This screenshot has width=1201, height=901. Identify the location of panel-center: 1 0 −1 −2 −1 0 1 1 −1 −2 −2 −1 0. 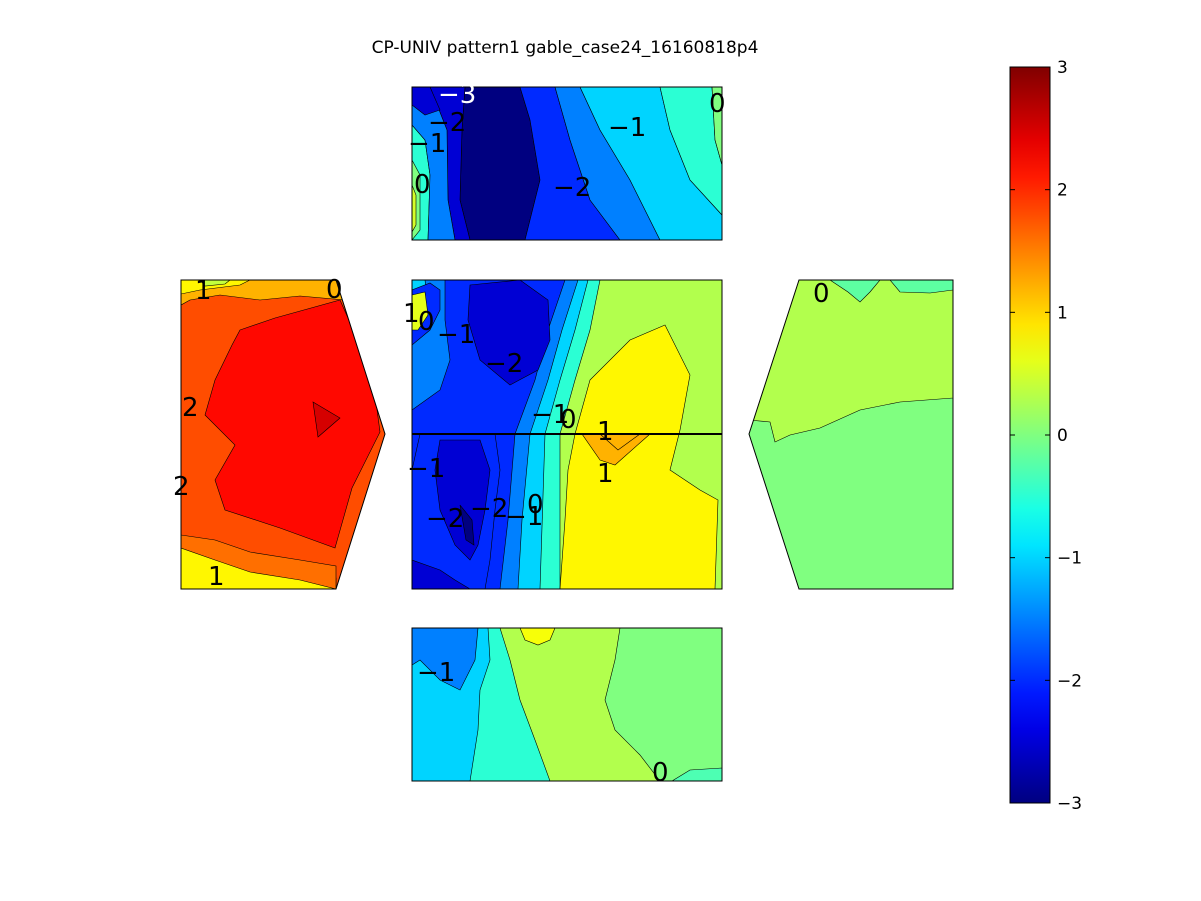
(563, 434).